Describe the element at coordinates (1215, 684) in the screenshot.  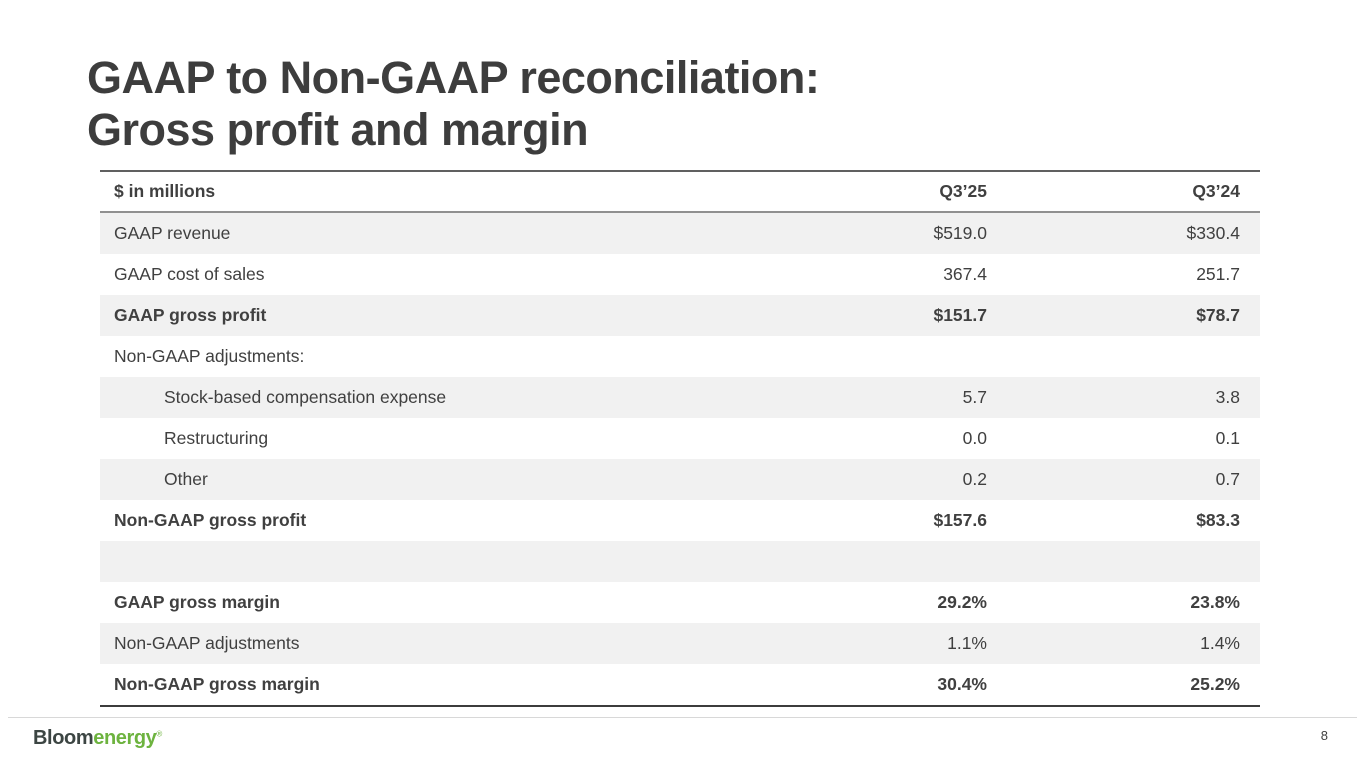
I see `row-value-q3-24: 25.2%` at that location.